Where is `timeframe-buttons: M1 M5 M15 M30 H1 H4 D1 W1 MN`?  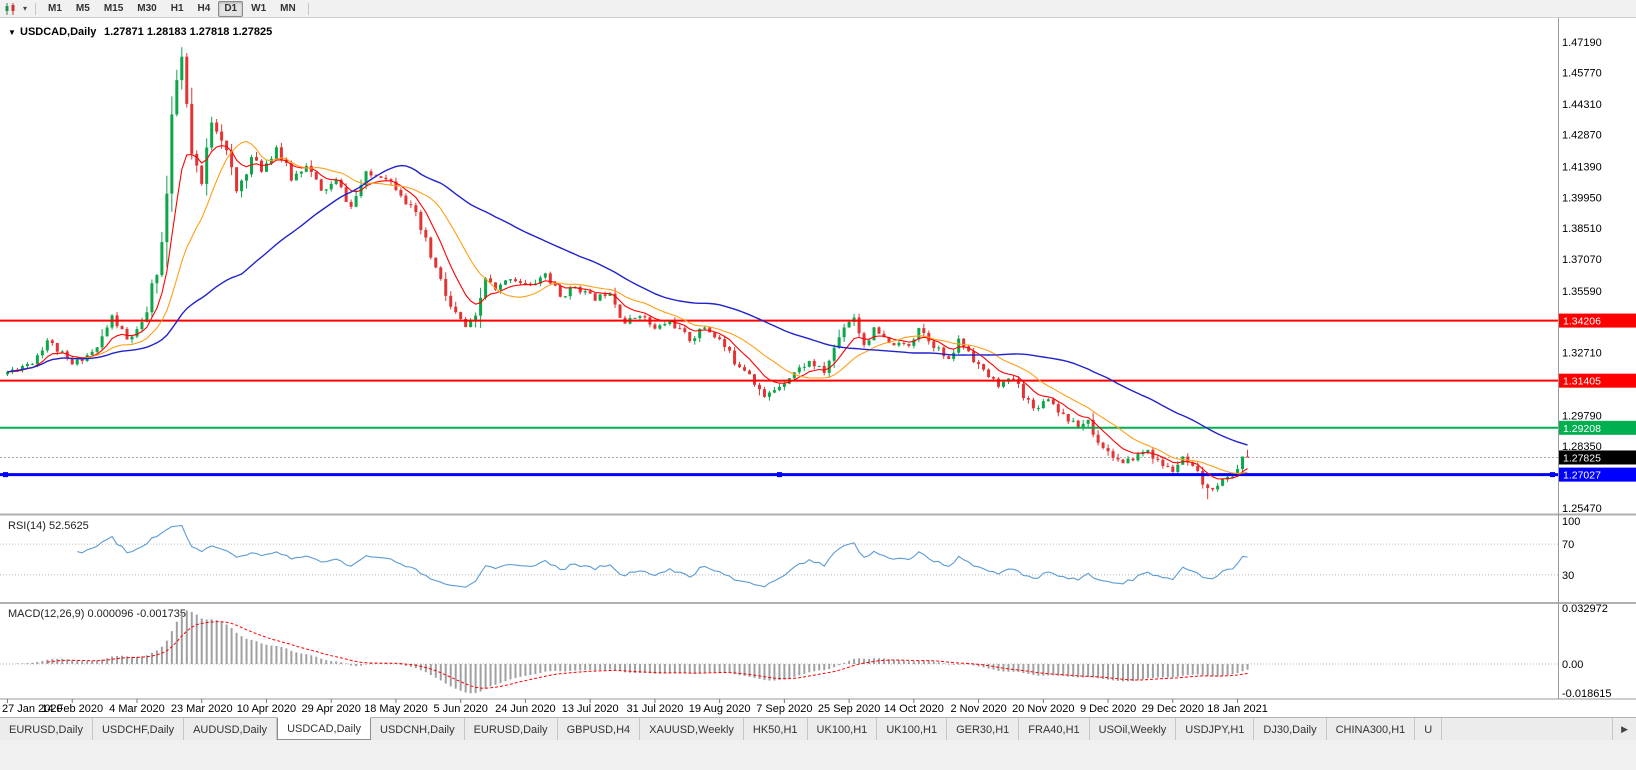
timeframe-buttons: M1 M5 M15 M30 H1 H4 D1 W1 MN is located at coordinates (172, 8).